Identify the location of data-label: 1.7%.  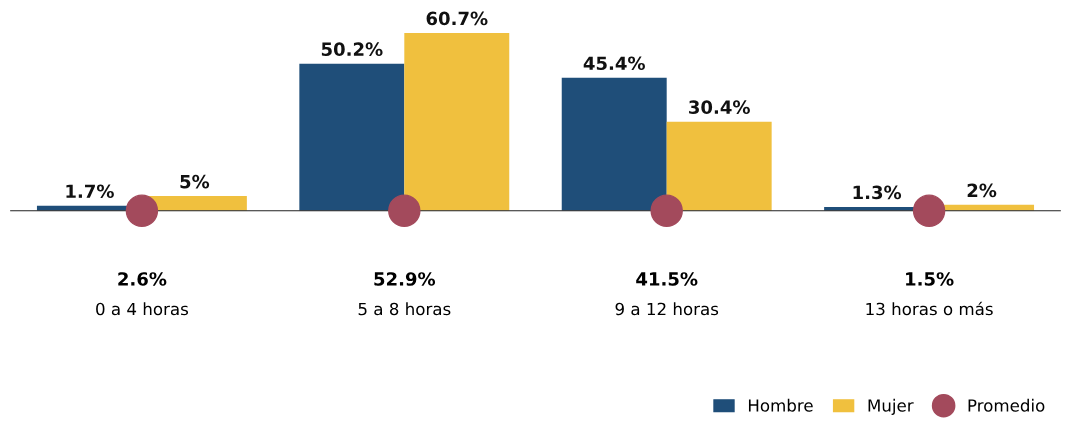
(90, 191).